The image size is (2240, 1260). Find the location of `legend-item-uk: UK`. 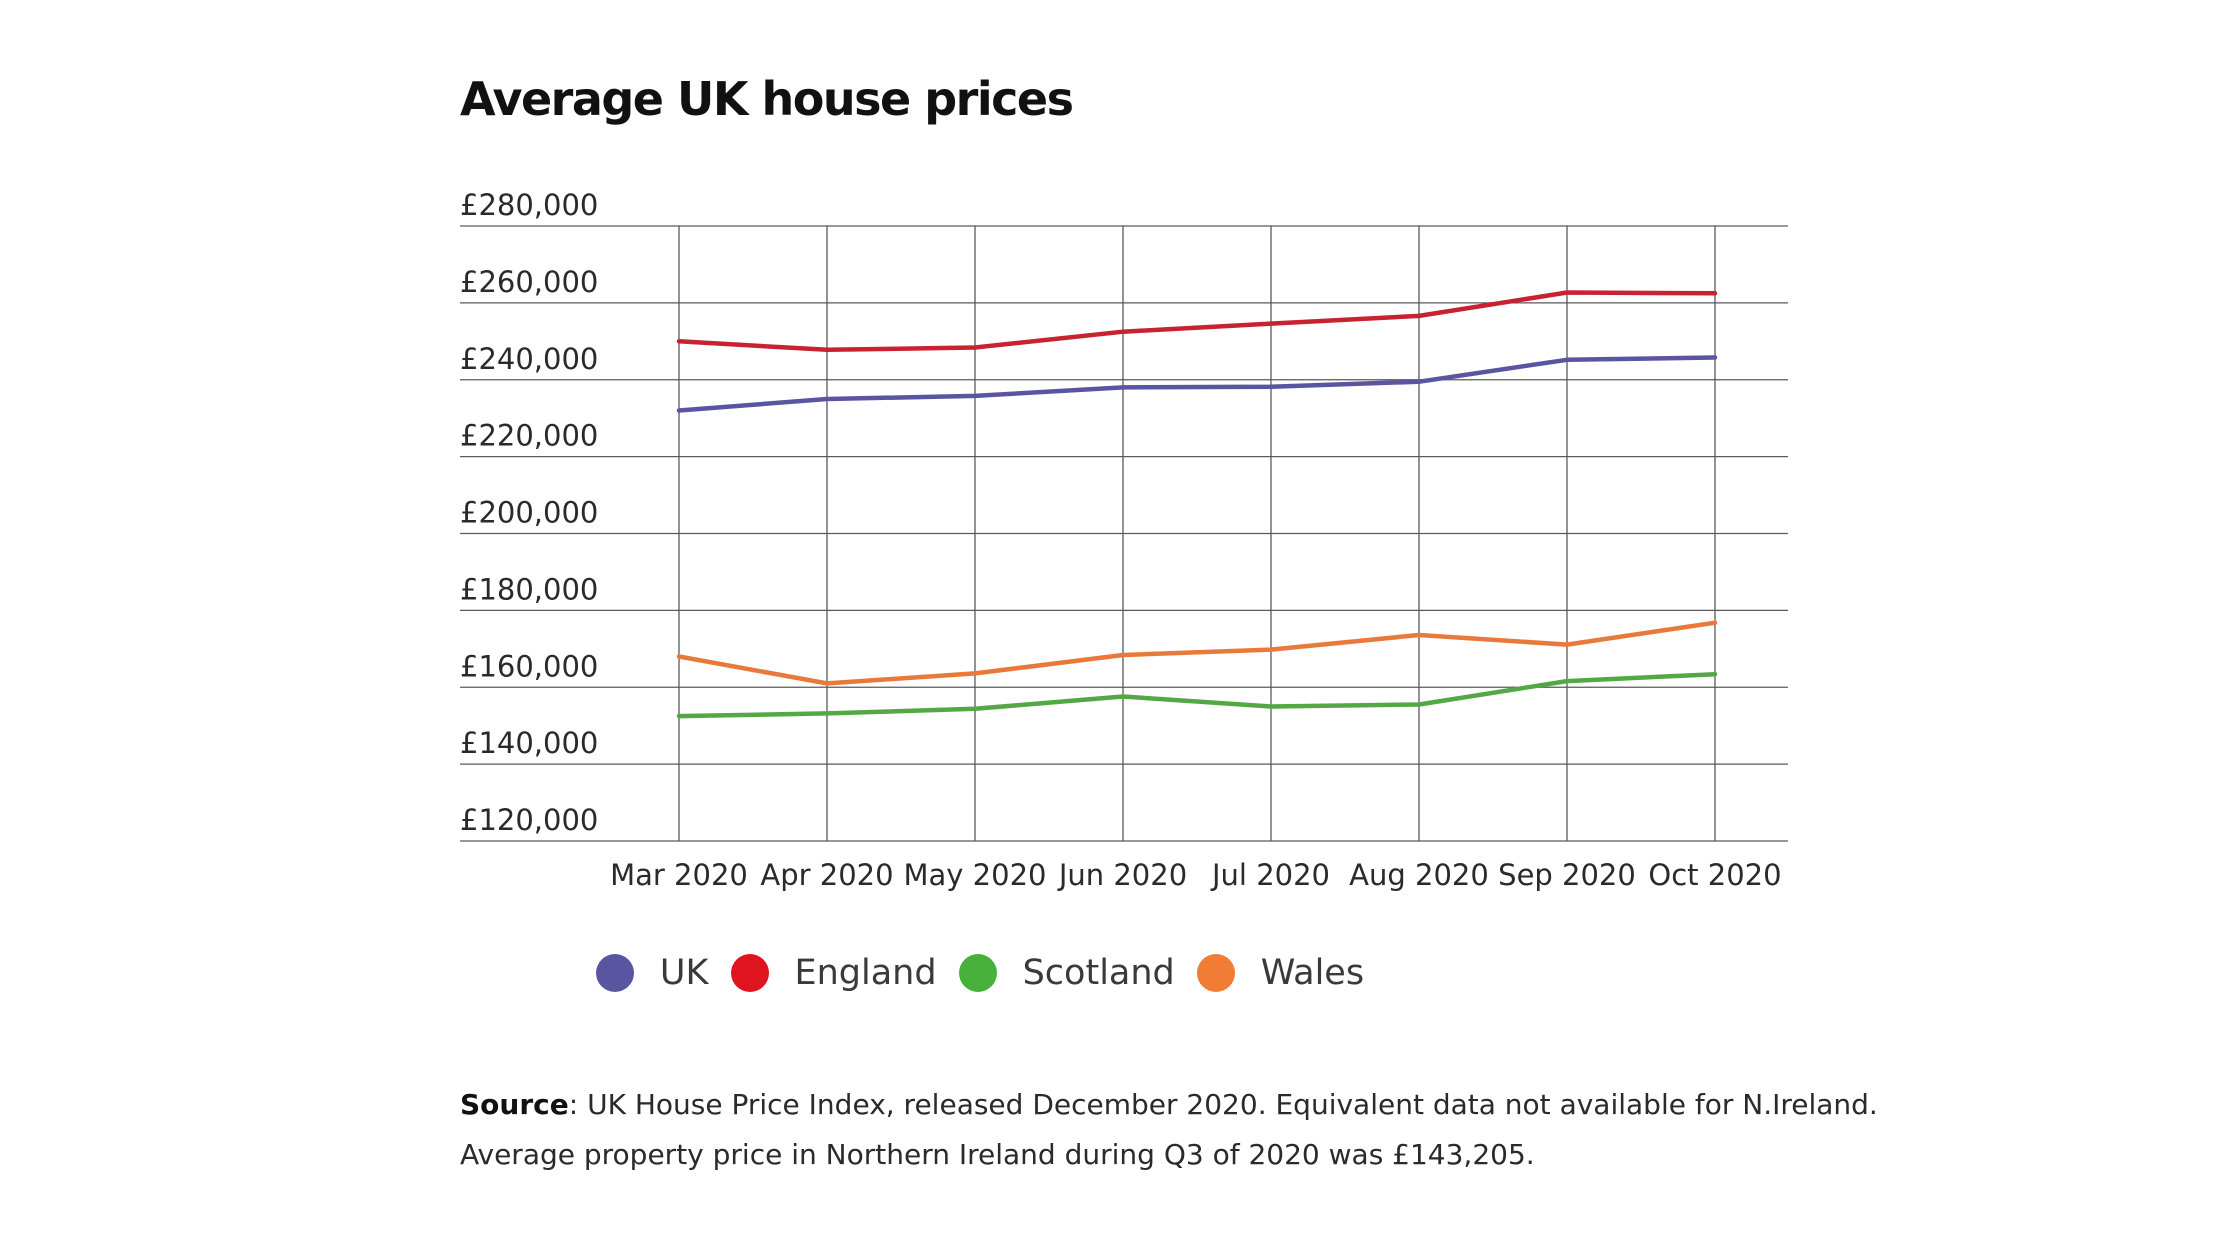

legend-item-uk: UK is located at coordinates (652, 973).